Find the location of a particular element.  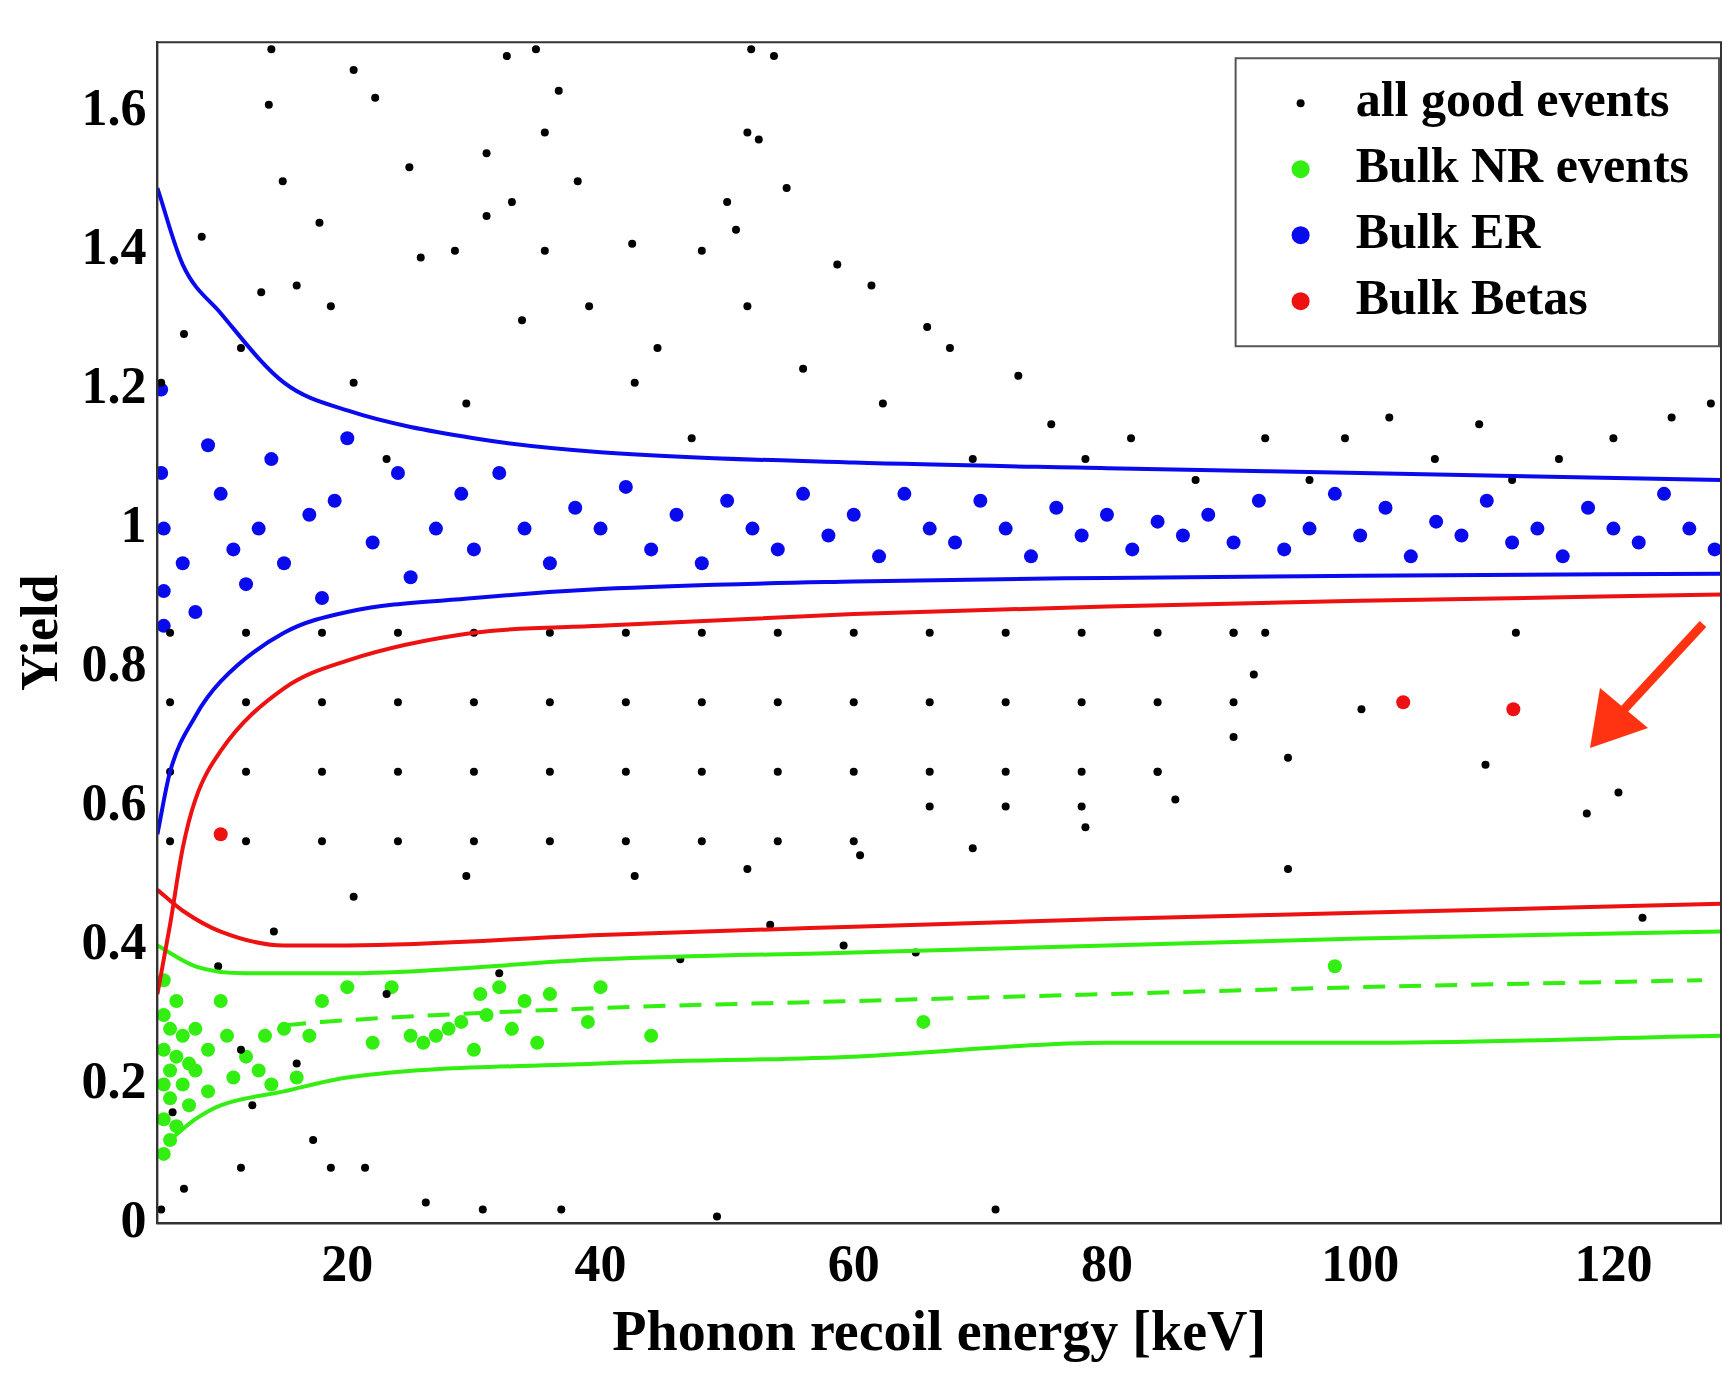

y-tick-label: 1.4 is located at coordinates (114, 247).